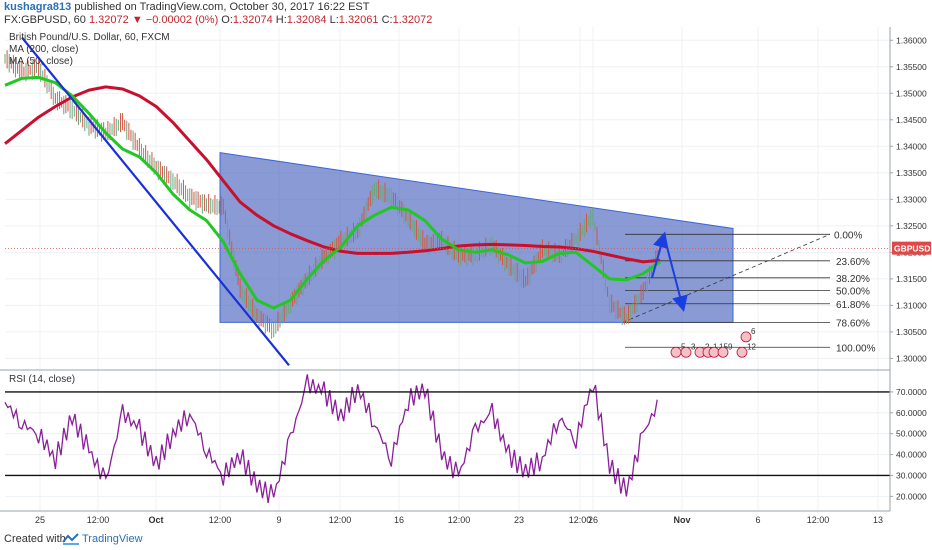 The height and width of the screenshot is (550, 932). What do you see at coordinates (723, 346) in the screenshot?
I see `event-label: 15` at bounding box center [723, 346].